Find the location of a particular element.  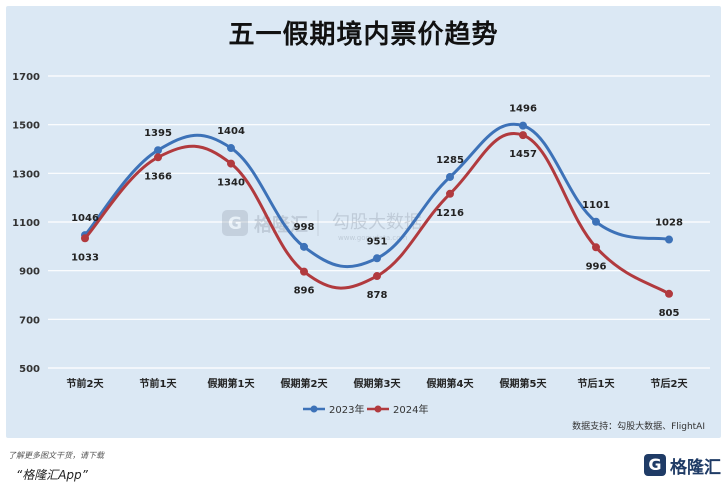

y-axis: 500 700 900 1100 1300 1500 1700 is located at coordinates (26, 223).